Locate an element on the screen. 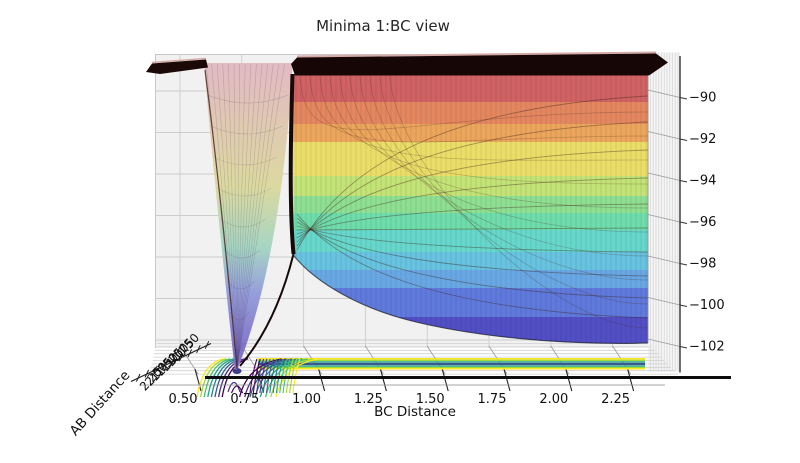 This screenshot has width=800, height=463. x-tick-label: 1.25 is located at coordinates (368, 399).